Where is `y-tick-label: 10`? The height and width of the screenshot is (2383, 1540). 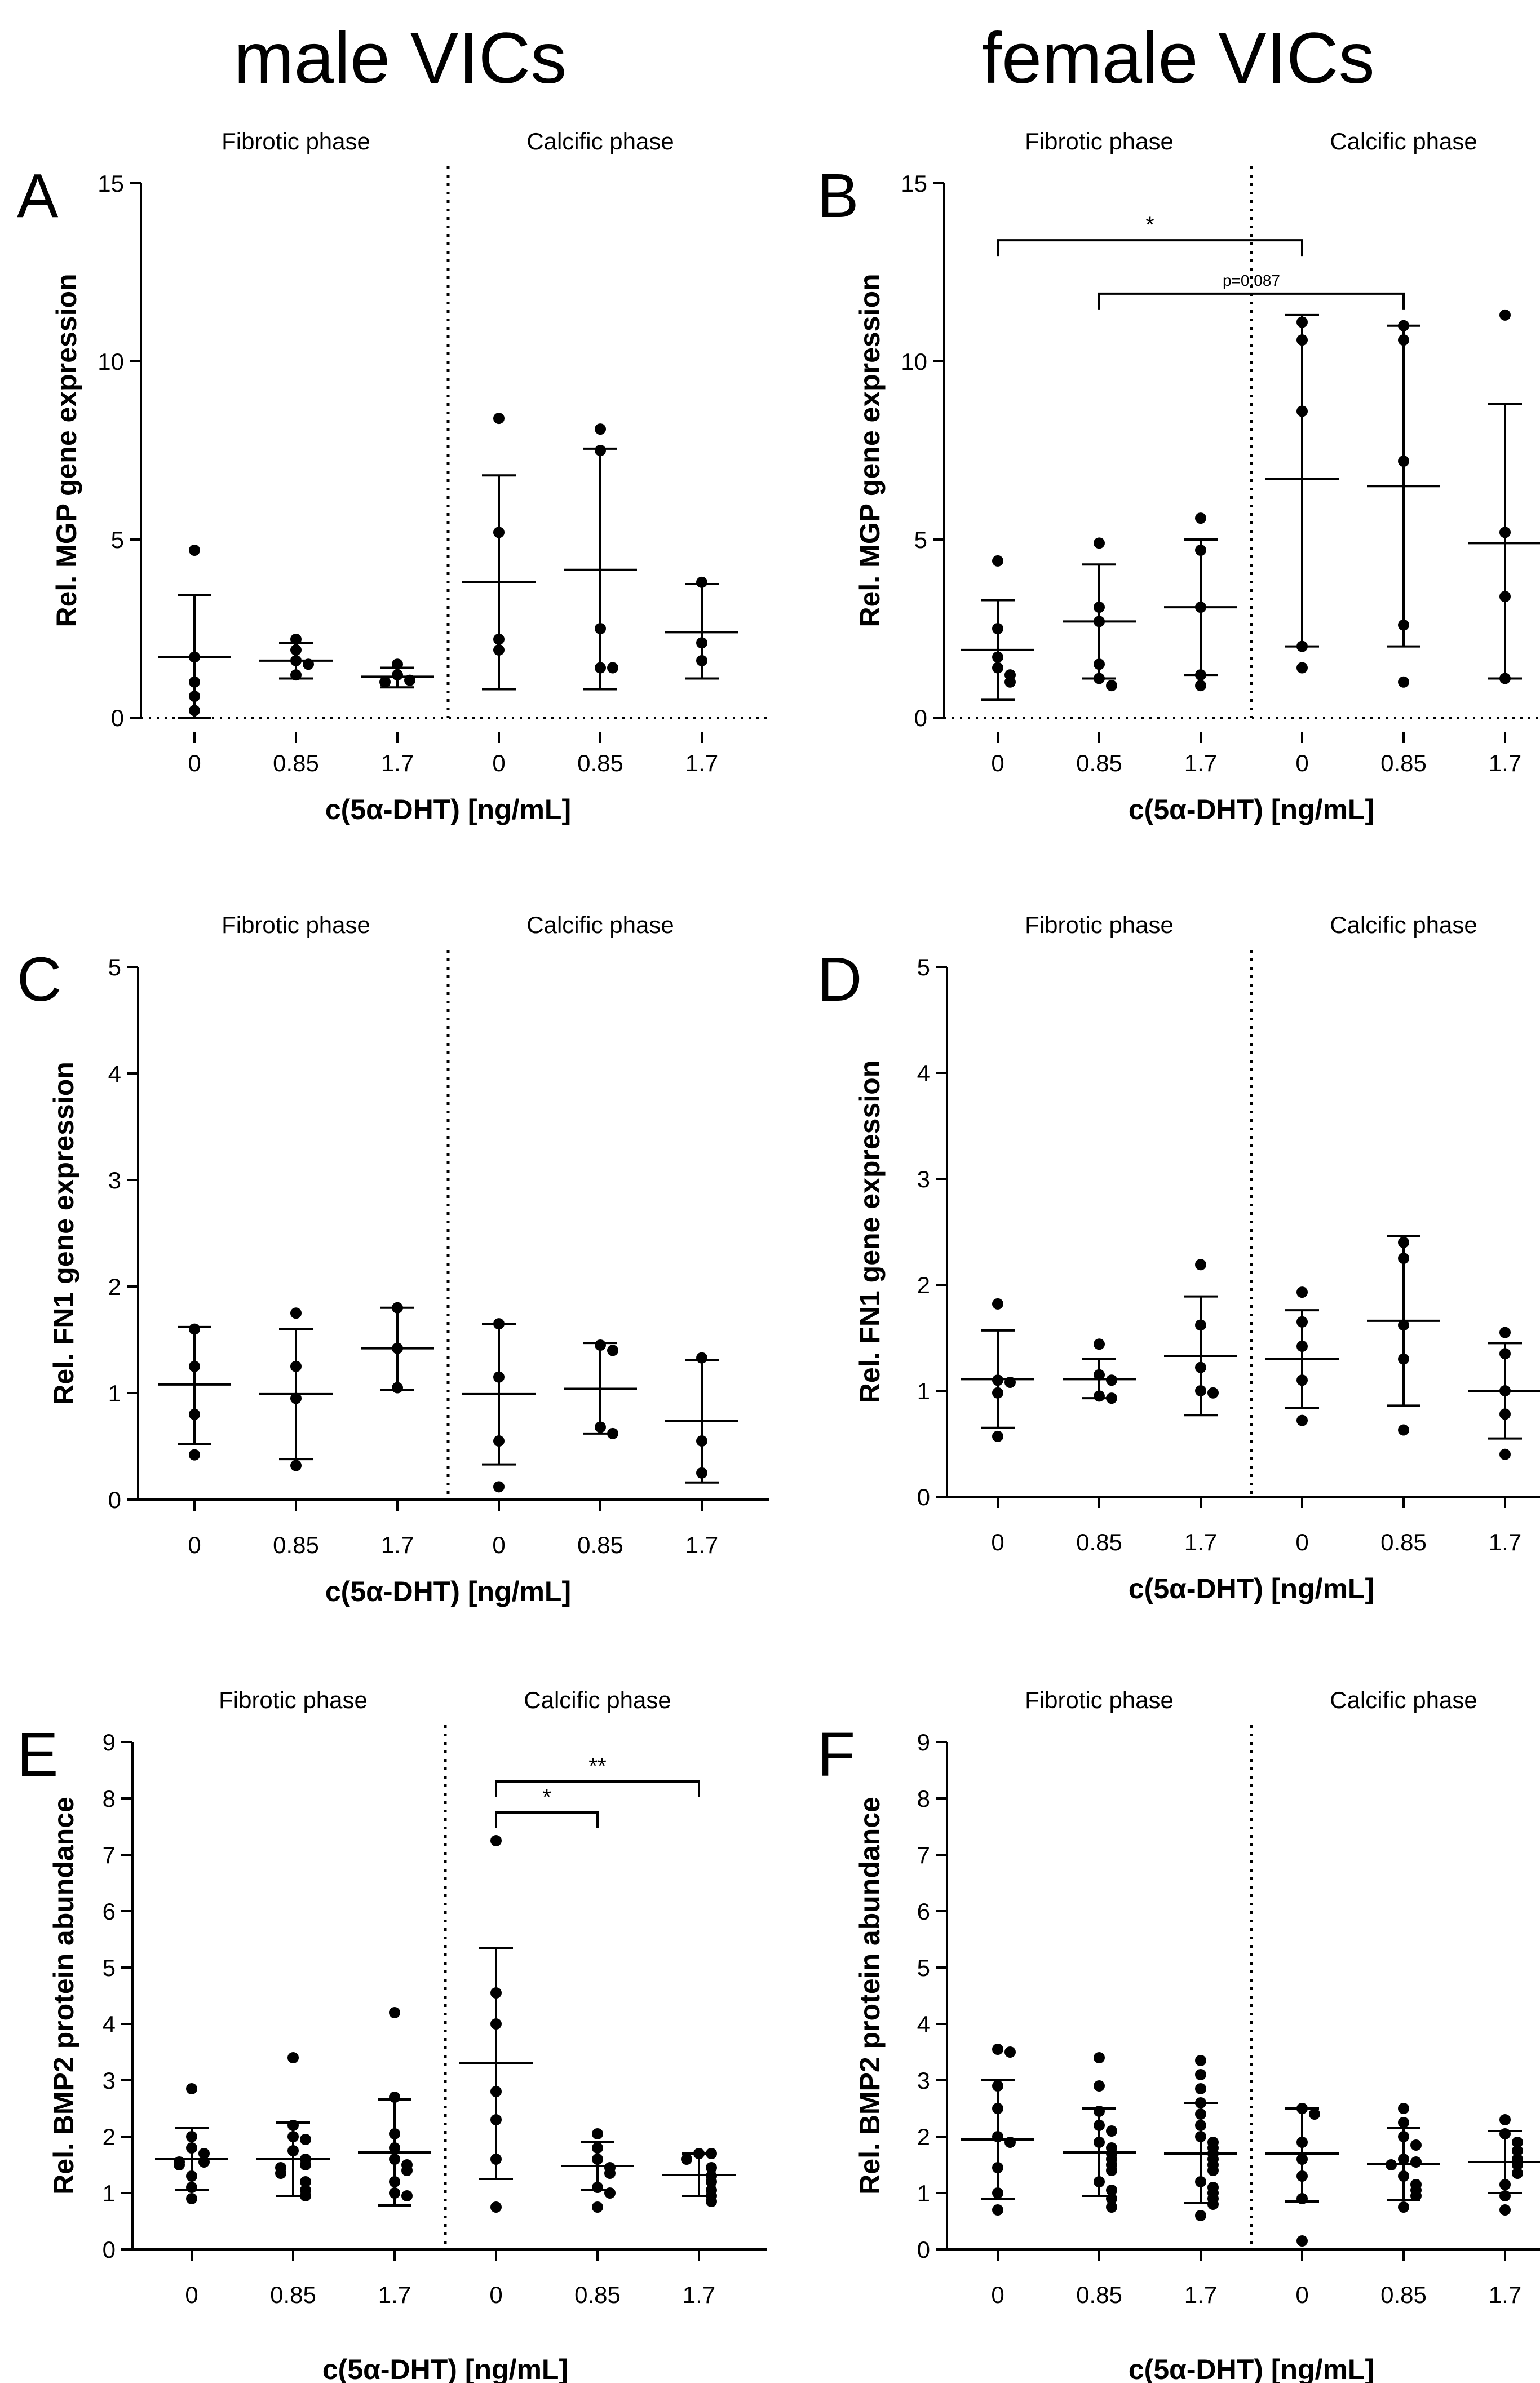 y-tick-label: 10 is located at coordinates (914, 361).